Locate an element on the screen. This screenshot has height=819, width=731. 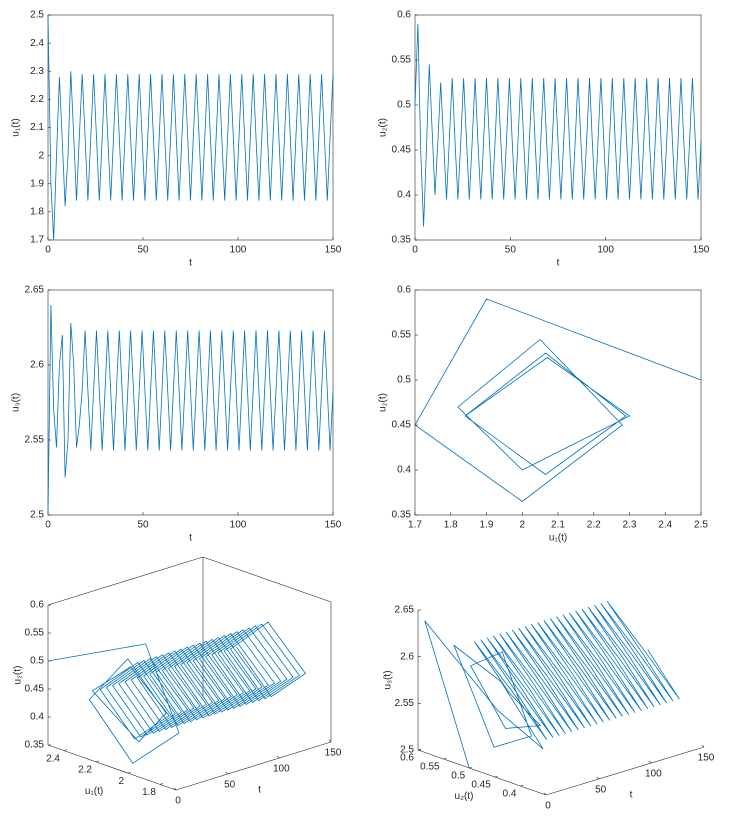
y-tick-label: 2.1 is located at coordinates (37, 127).